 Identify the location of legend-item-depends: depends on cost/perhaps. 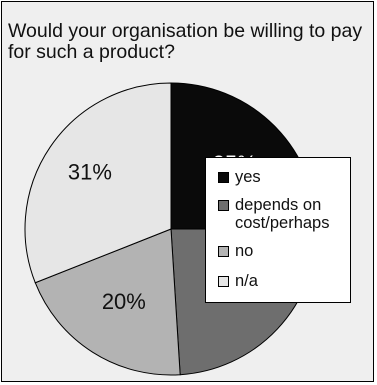
(273, 214).